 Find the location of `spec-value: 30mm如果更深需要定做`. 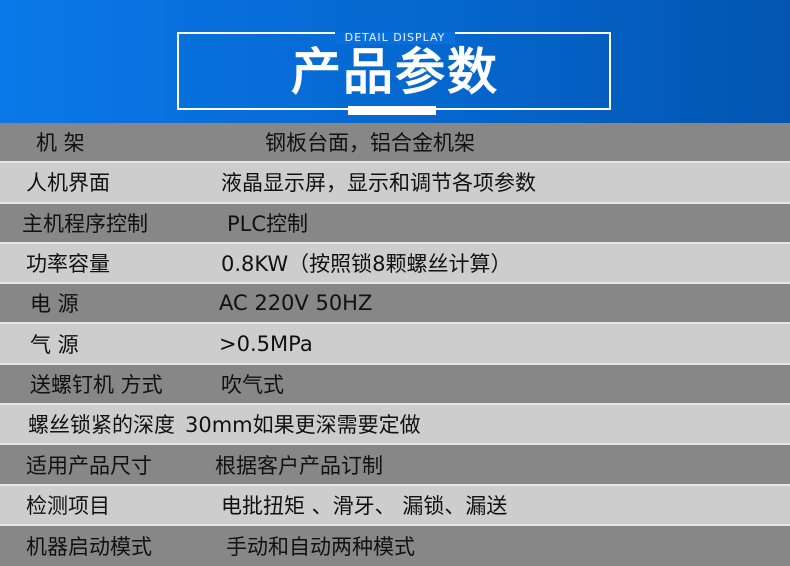

spec-value: 30mm如果更深需要定做 is located at coordinates (303, 425).